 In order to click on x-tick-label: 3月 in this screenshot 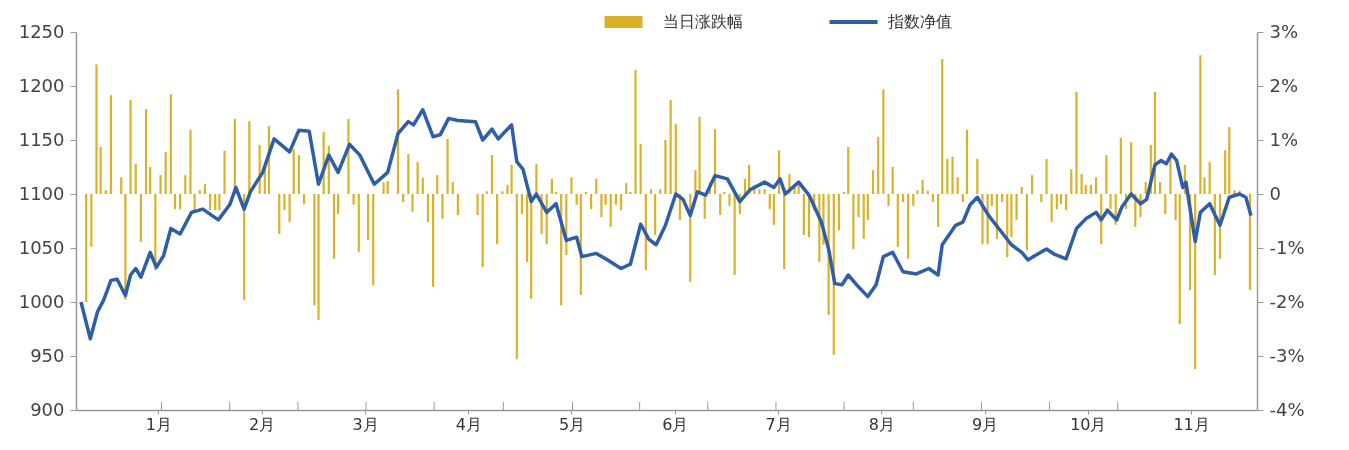, I will do `click(365, 424)`.